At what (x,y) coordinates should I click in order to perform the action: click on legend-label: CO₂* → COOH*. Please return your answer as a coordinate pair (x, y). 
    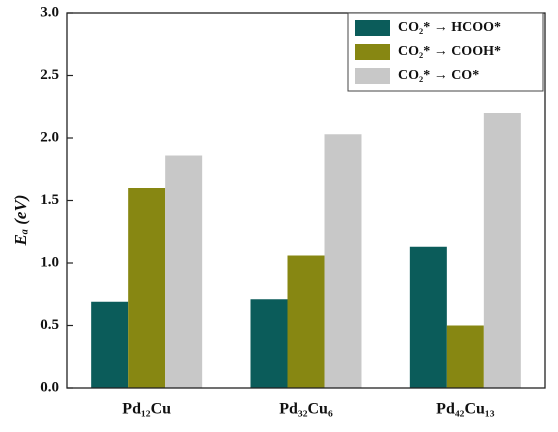
    Looking at the image, I should click on (449, 51).